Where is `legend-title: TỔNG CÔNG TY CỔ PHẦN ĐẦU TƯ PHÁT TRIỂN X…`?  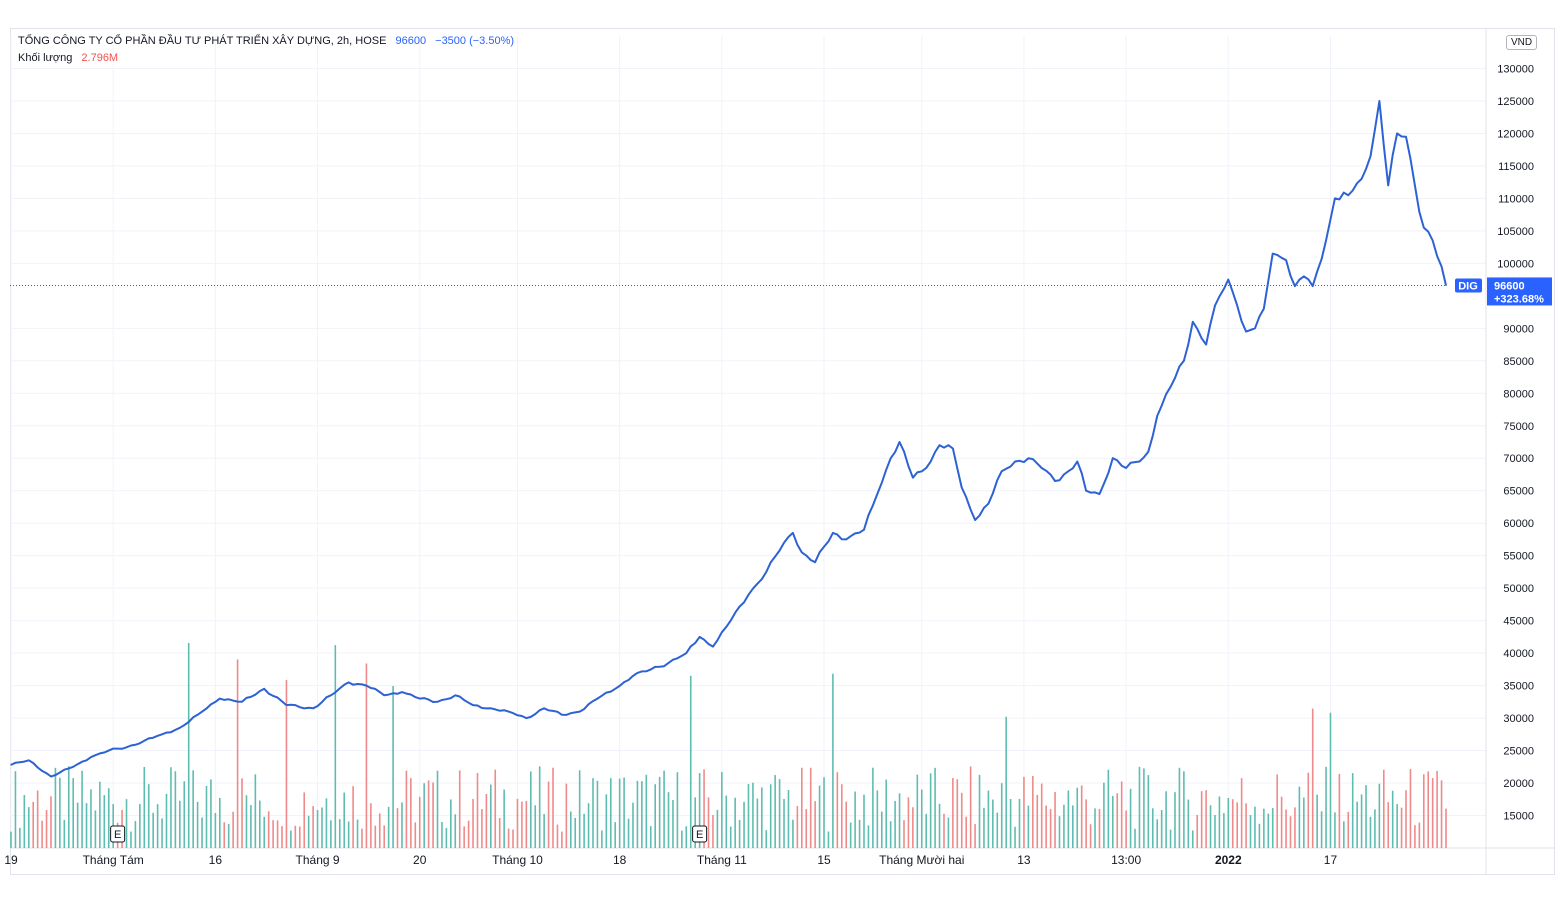 legend-title: TỔNG CÔNG TY CỔ PHẦN ĐẦU TƯ PHÁT TRIỂN X… is located at coordinates (202, 41).